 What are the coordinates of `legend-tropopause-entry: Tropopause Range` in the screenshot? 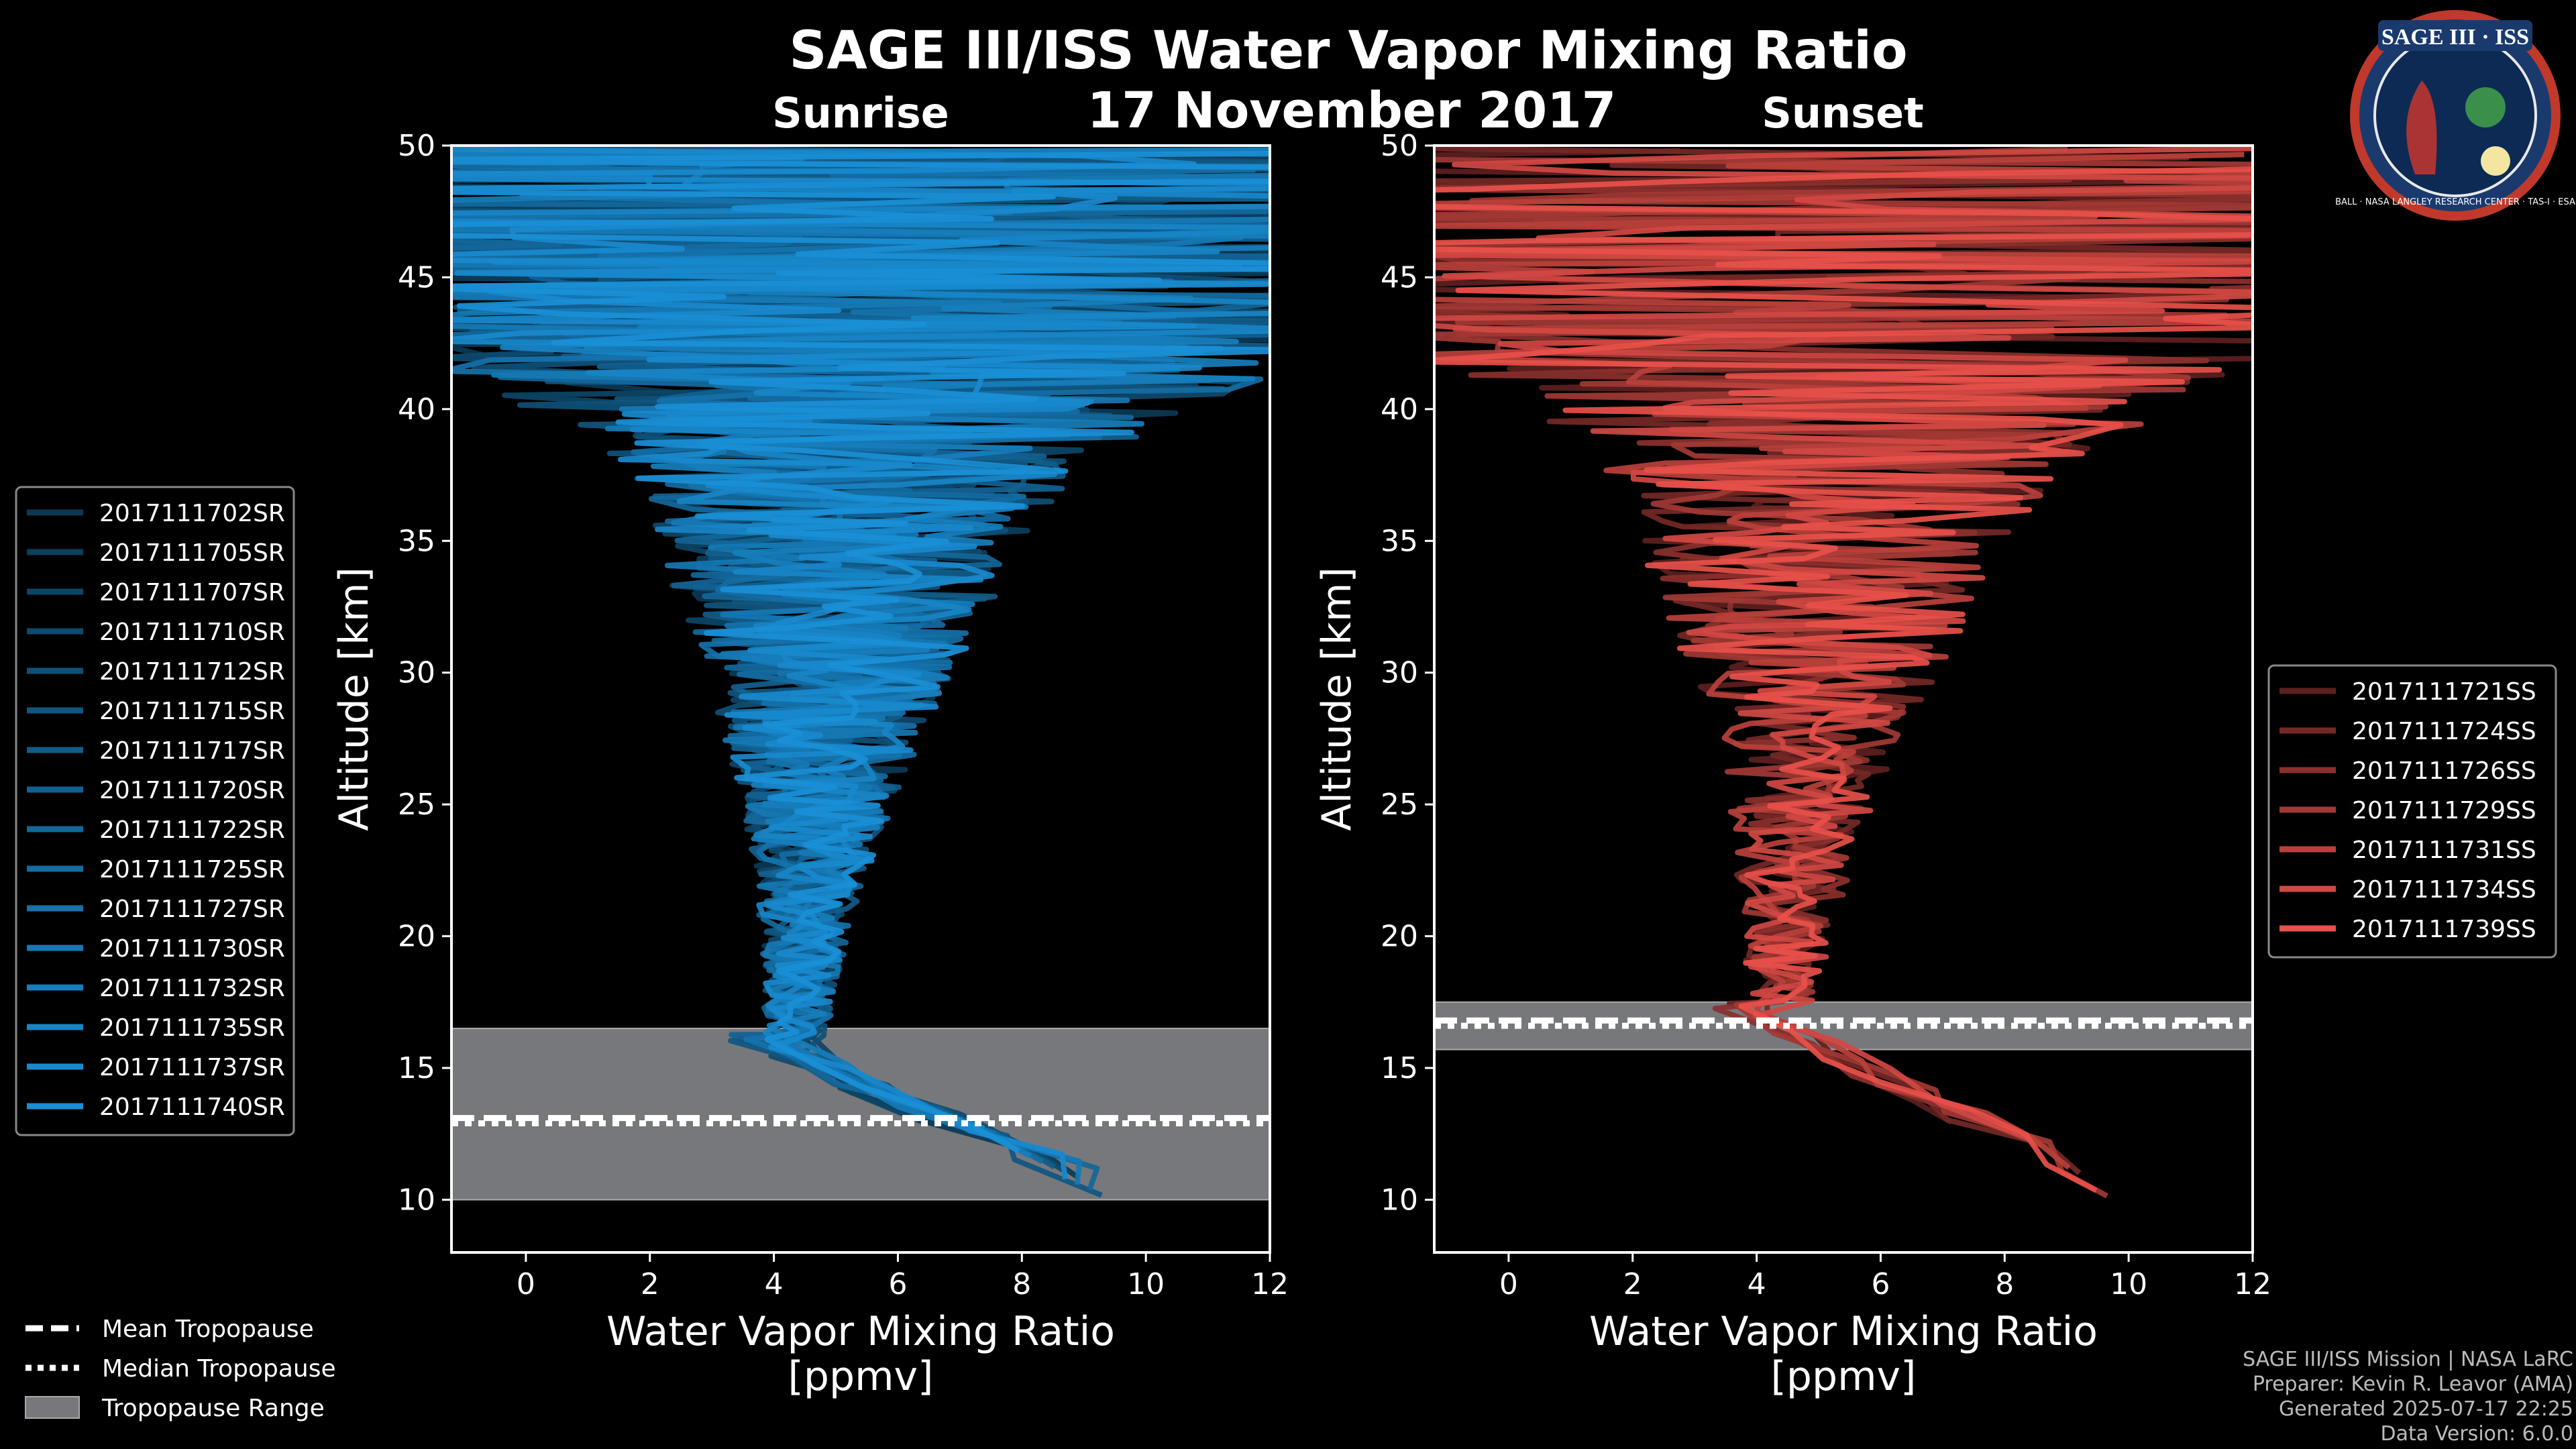 It's located at (213, 1408).